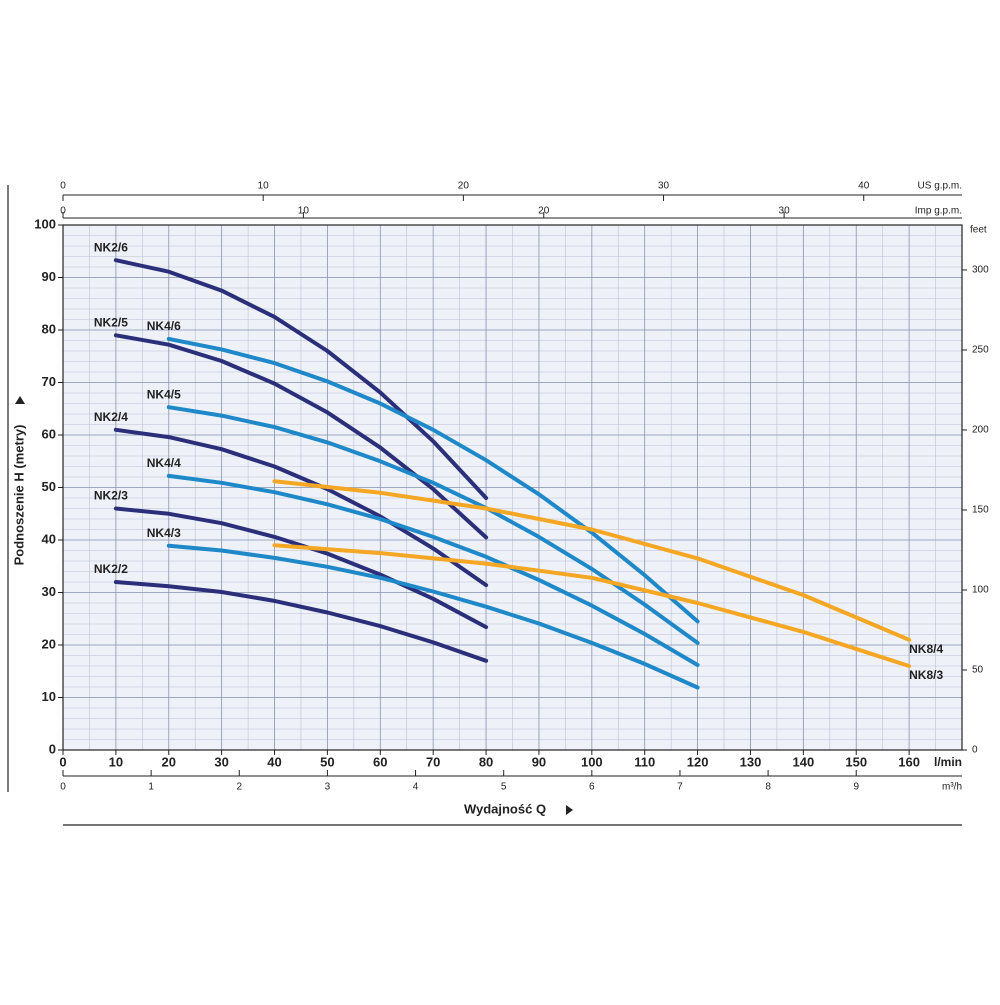 Image resolution: width=1000 pixels, height=1005 pixels. What do you see at coordinates (768, 787) in the screenshot?
I see `axis-tick-label: 8` at bounding box center [768, 787].